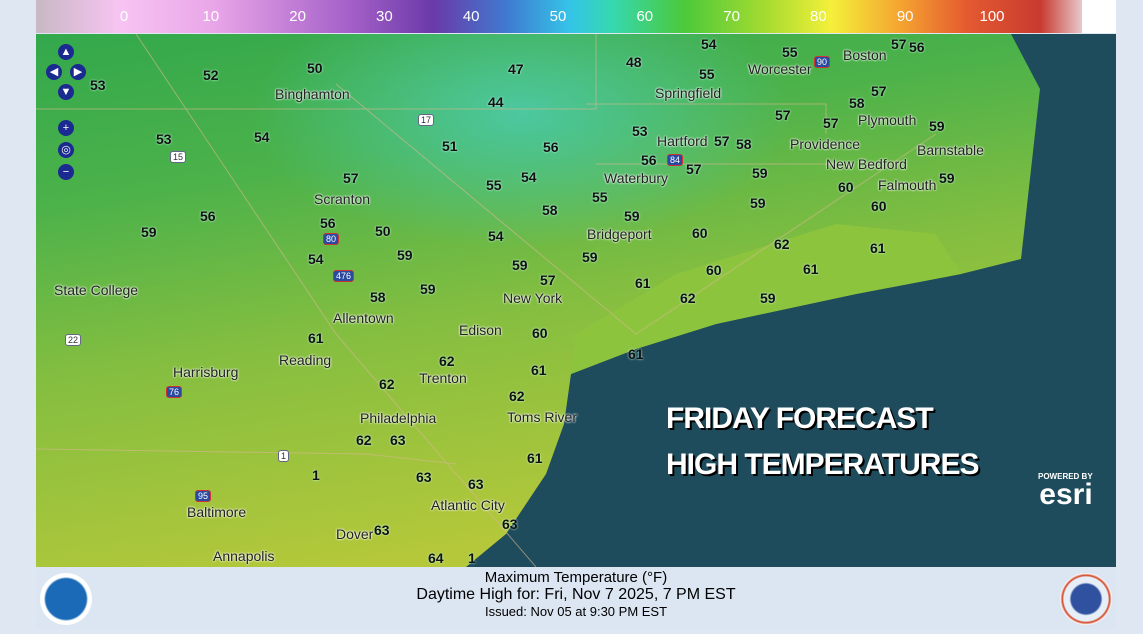 The image size is (1143, 634). I want to click on temperature-value: 44, so click(496, 102).